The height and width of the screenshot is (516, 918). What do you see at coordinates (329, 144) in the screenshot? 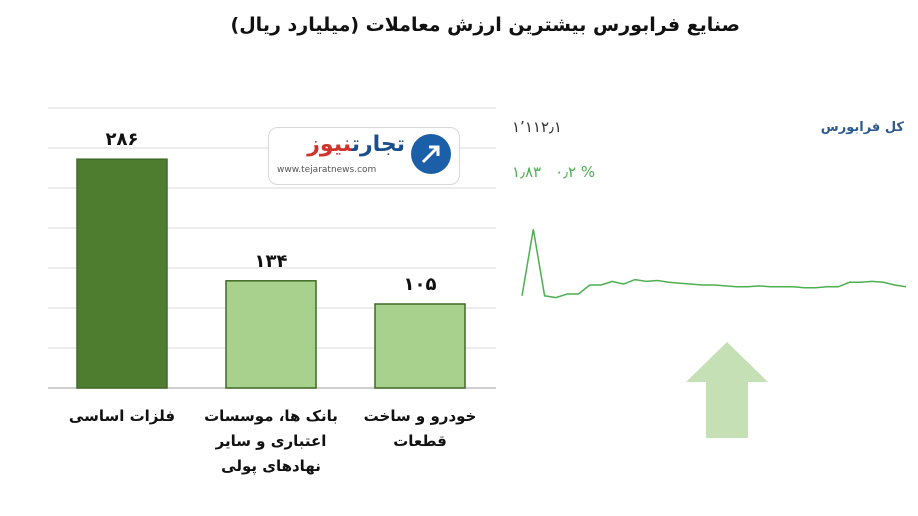
I see `logo-name-part2: نیوز` at bounding box center [329, 144].